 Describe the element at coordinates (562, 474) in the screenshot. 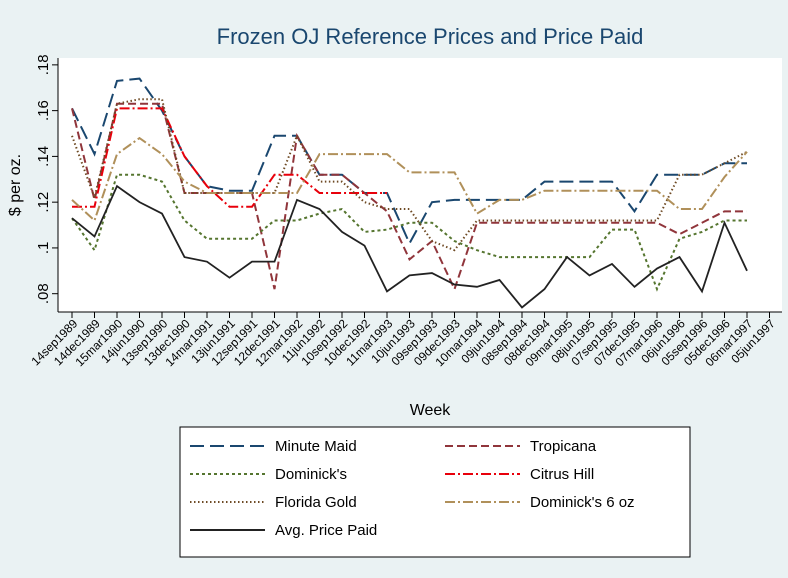

I see `legend-label: Citrus Hill` at that location.